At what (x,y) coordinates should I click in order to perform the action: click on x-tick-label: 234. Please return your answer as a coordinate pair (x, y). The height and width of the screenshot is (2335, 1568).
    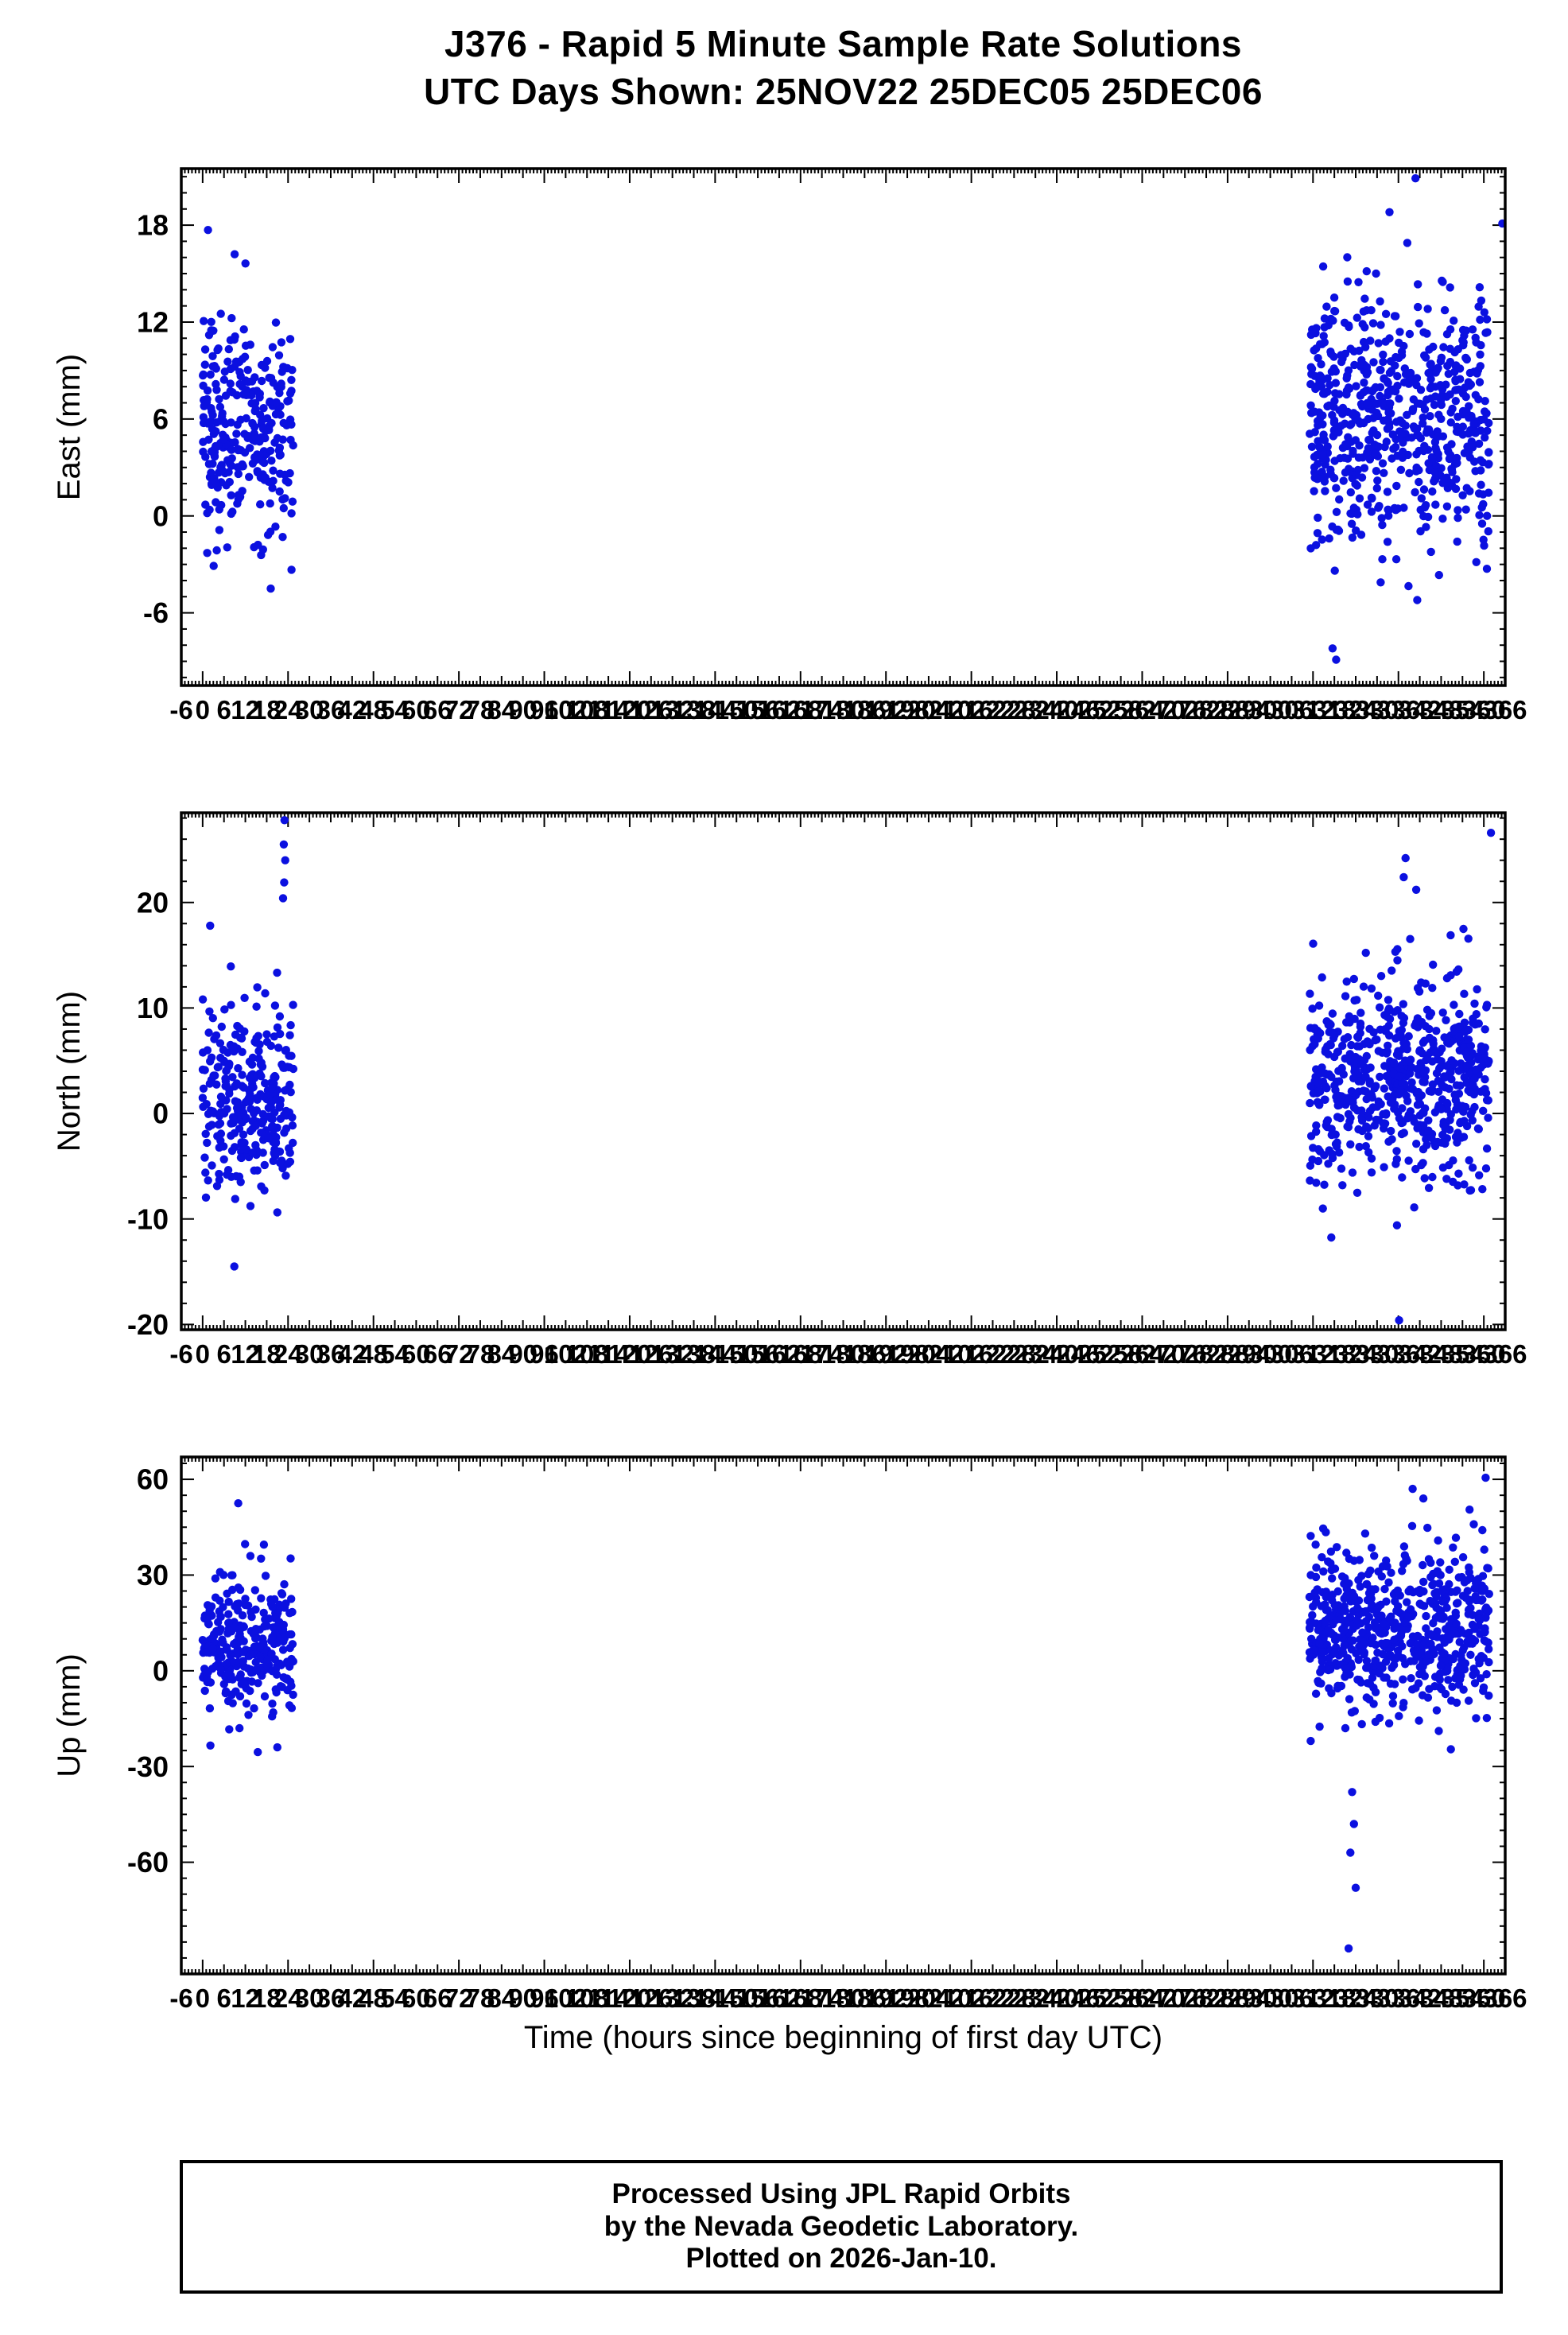
    Looking at the image, I should click on (1036, 1998).